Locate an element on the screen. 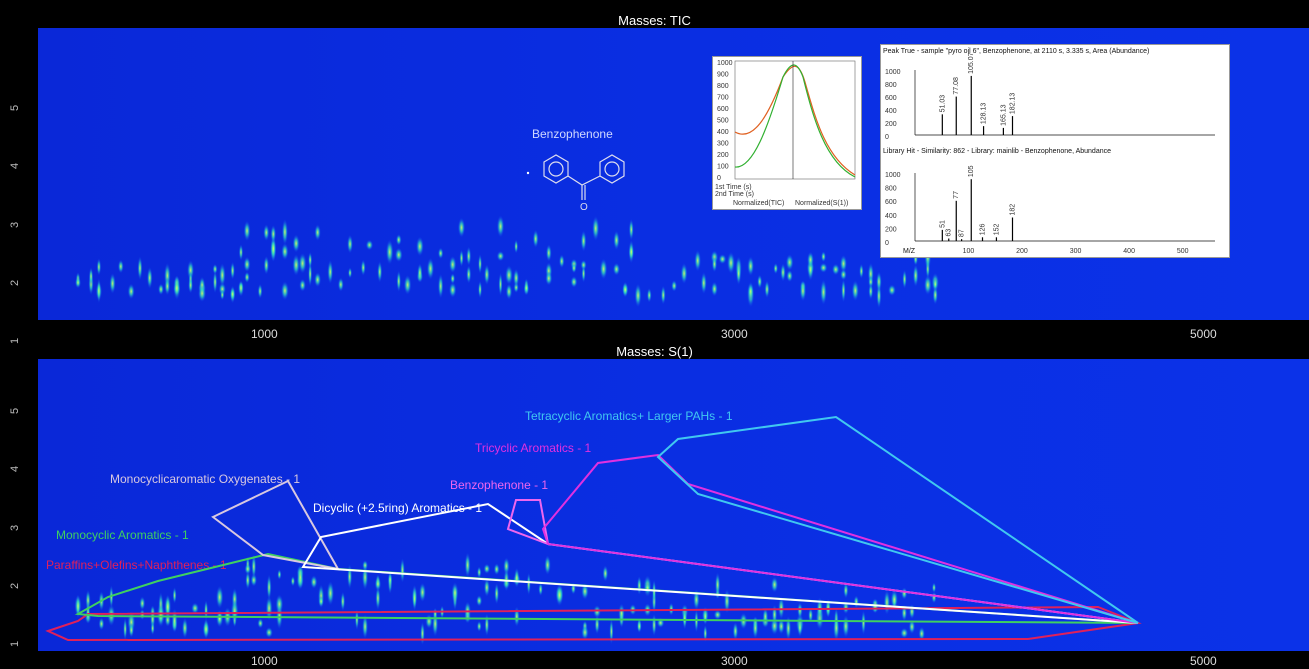  peak-label: 105 is located at coordinates (971, 171).